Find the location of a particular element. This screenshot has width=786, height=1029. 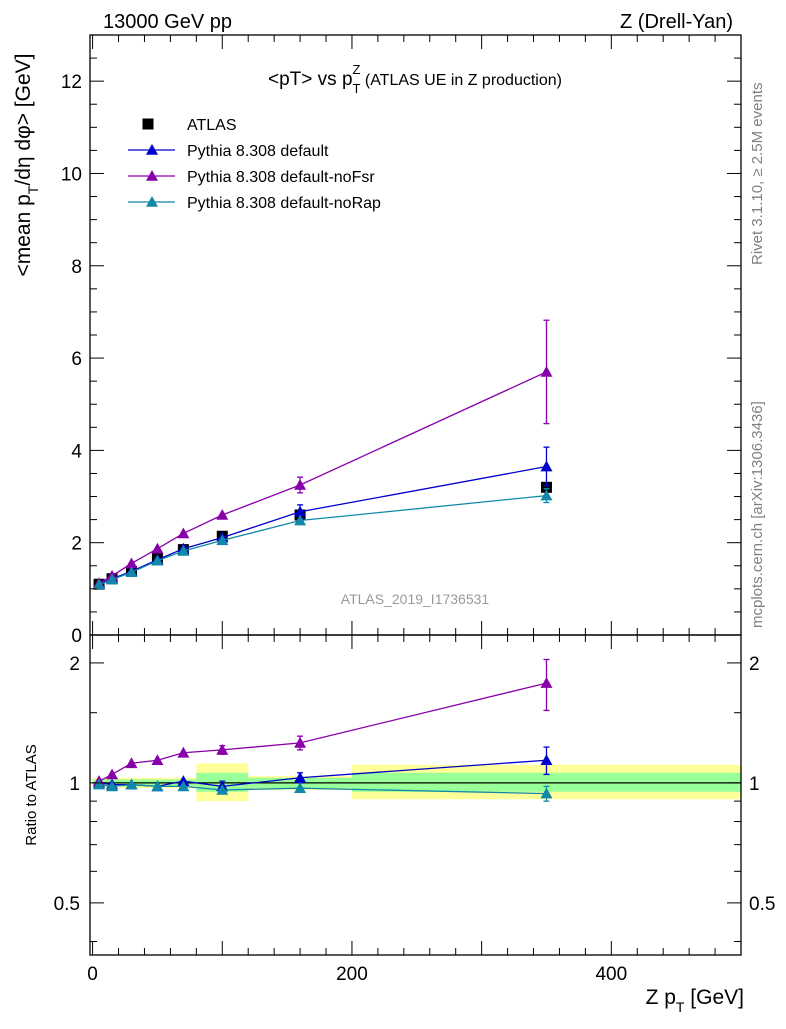

atlas-point is located at coordinates (546, 487).